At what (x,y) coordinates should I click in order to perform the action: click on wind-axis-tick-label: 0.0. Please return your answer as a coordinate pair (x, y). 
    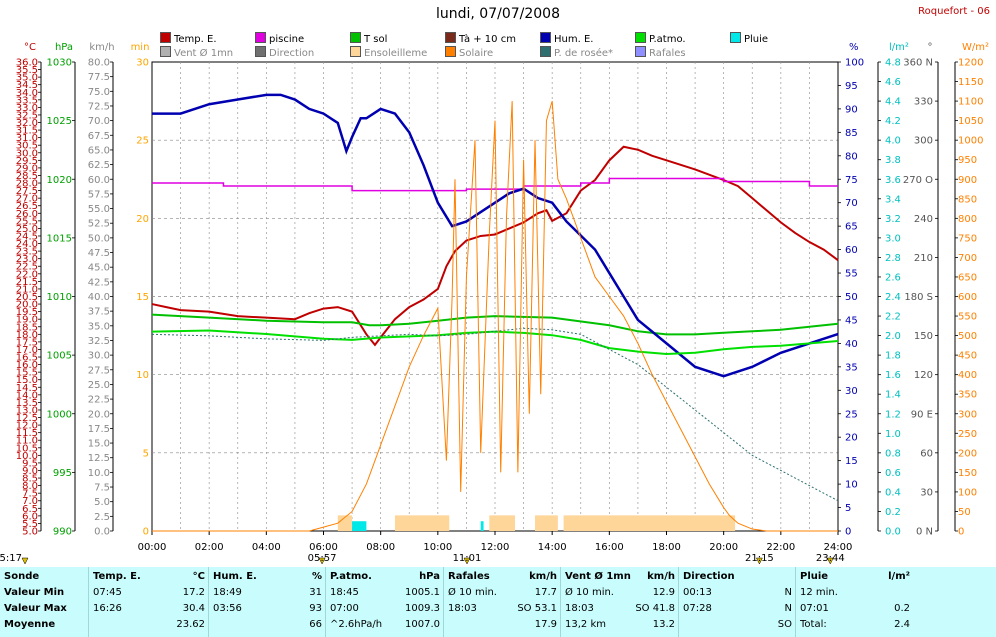
    Looking at the image, I should click on (102, 532).